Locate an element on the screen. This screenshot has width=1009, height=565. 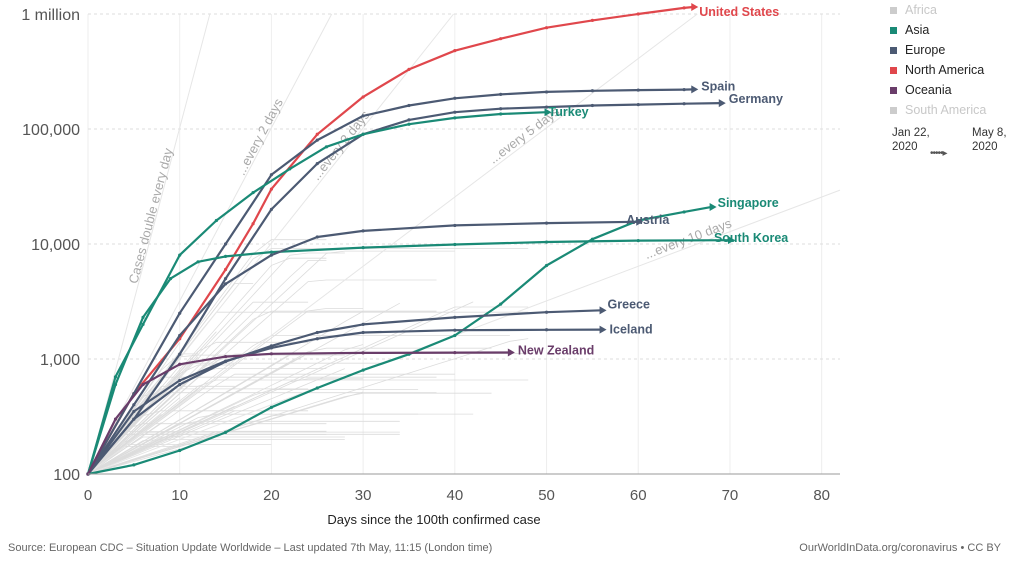
legend-item: South America is located at coordinates (949, 110).